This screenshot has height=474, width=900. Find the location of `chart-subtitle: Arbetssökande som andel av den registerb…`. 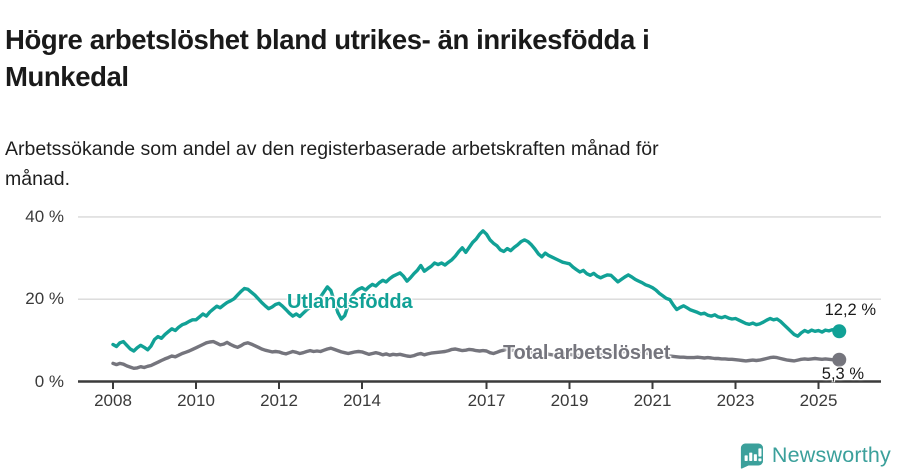

chart-subtitle: Arbetssökande som andel av den registerb… is located at coordinates (332, 163).